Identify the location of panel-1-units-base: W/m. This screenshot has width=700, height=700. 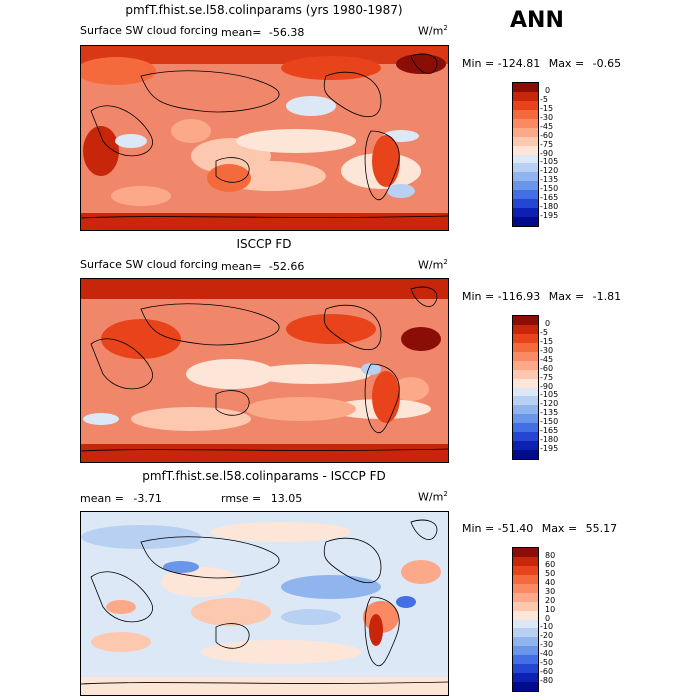
(431, 31).